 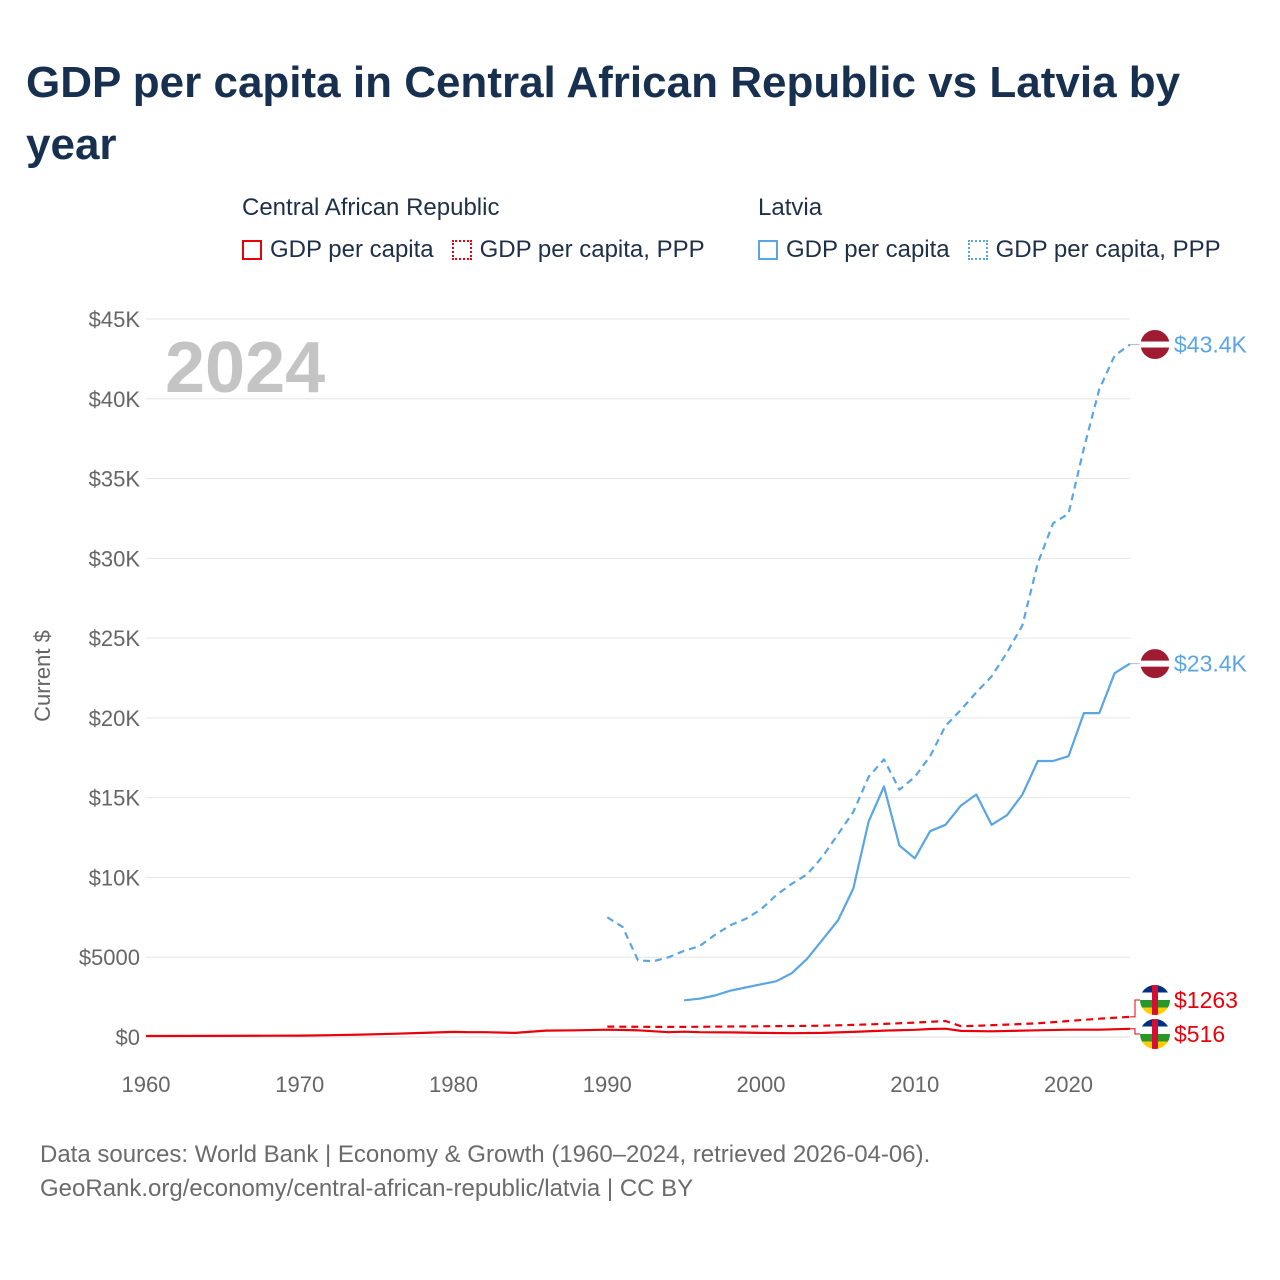 What do you see at coordinates (115, 399) in the screenshot?
I see `y-tick-label: $40K` at bounding box center [115, 399].